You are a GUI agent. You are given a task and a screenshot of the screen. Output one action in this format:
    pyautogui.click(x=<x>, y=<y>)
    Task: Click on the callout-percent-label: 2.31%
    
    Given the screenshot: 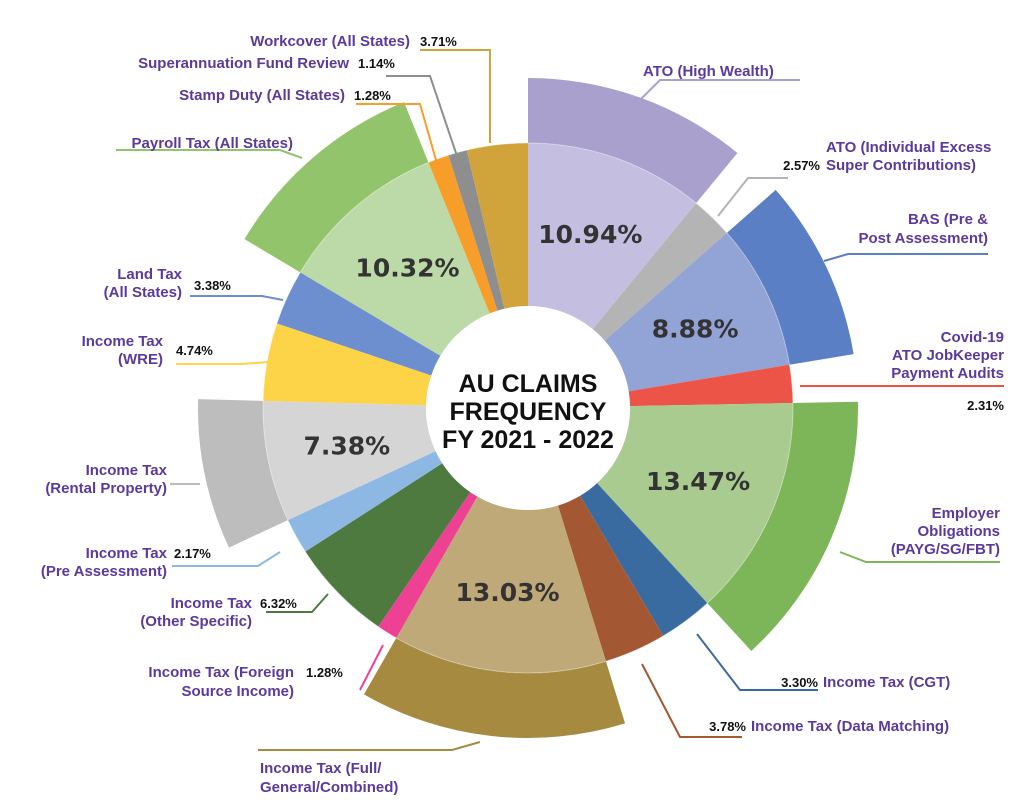 What is the action you would take?
    pyautogui.click(x=985, y=405)
    